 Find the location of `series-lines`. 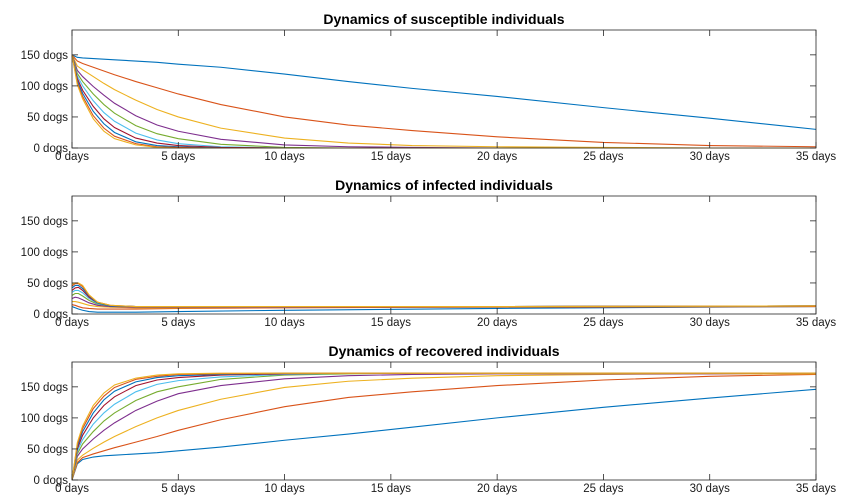

series-lines is located at coordinates (444, 297).